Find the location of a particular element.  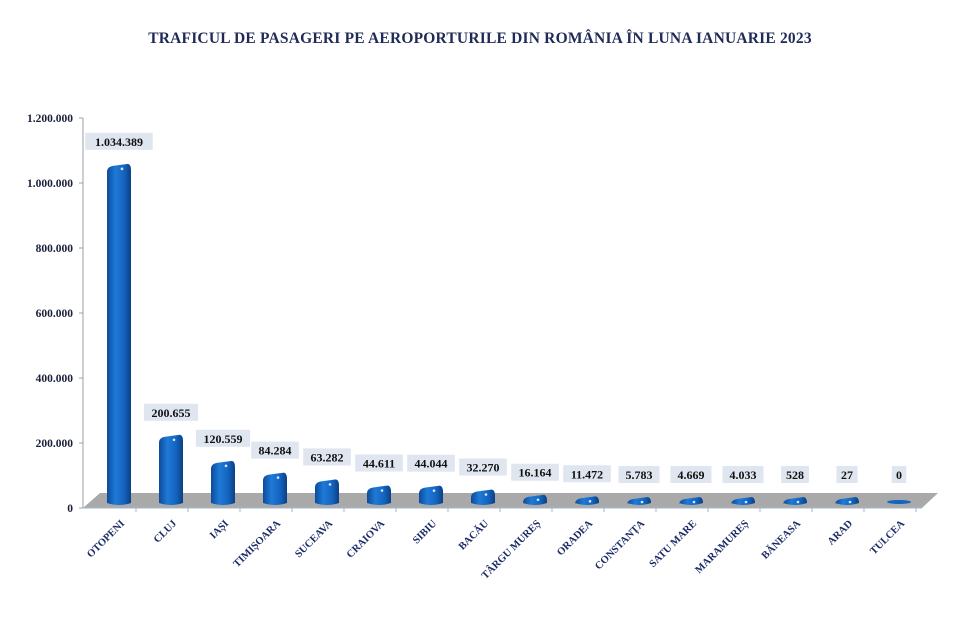

data-label: 63.282 is located at coordinates (327, 457).